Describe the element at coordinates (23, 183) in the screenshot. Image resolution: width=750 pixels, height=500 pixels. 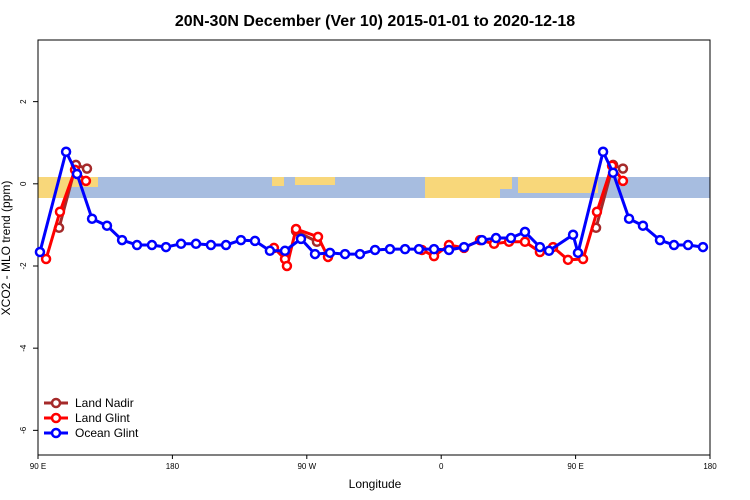
I see `y-tick-label: 0` at that location.